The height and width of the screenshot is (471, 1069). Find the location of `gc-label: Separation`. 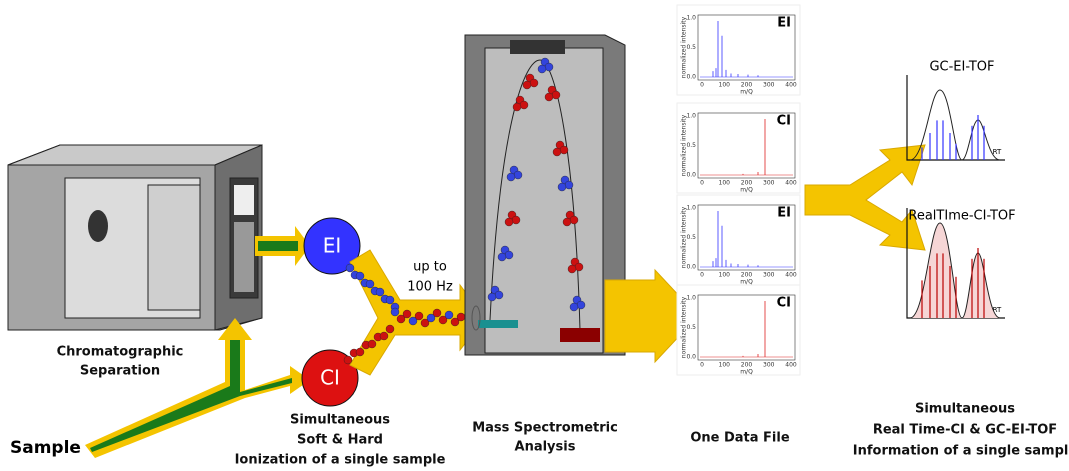

gc-label: Separation is located at coordinates (120, 371).